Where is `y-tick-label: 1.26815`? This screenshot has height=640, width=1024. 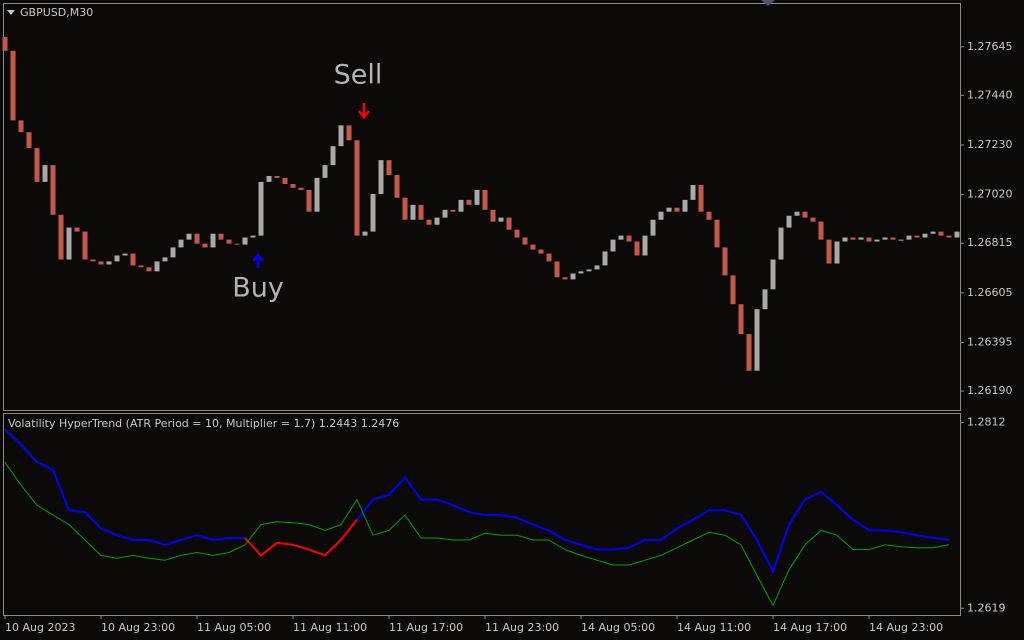
y-tick-label: 1.26815 is located at coordinates (990, 242).